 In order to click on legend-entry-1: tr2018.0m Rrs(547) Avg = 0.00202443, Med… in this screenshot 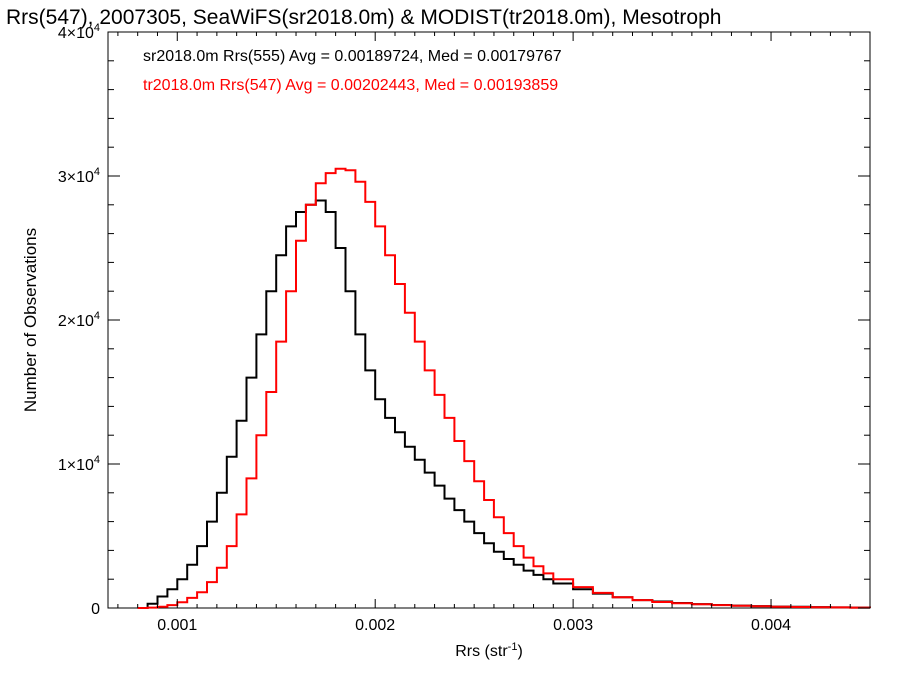, I will do `click(350, 85)`.